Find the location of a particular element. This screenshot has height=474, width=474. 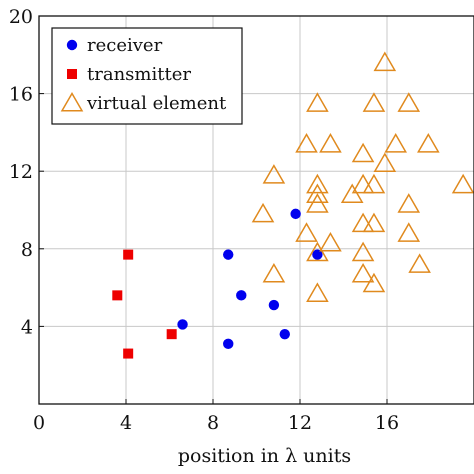

y-tick-label: 16 is located at coordinates (21, 95).